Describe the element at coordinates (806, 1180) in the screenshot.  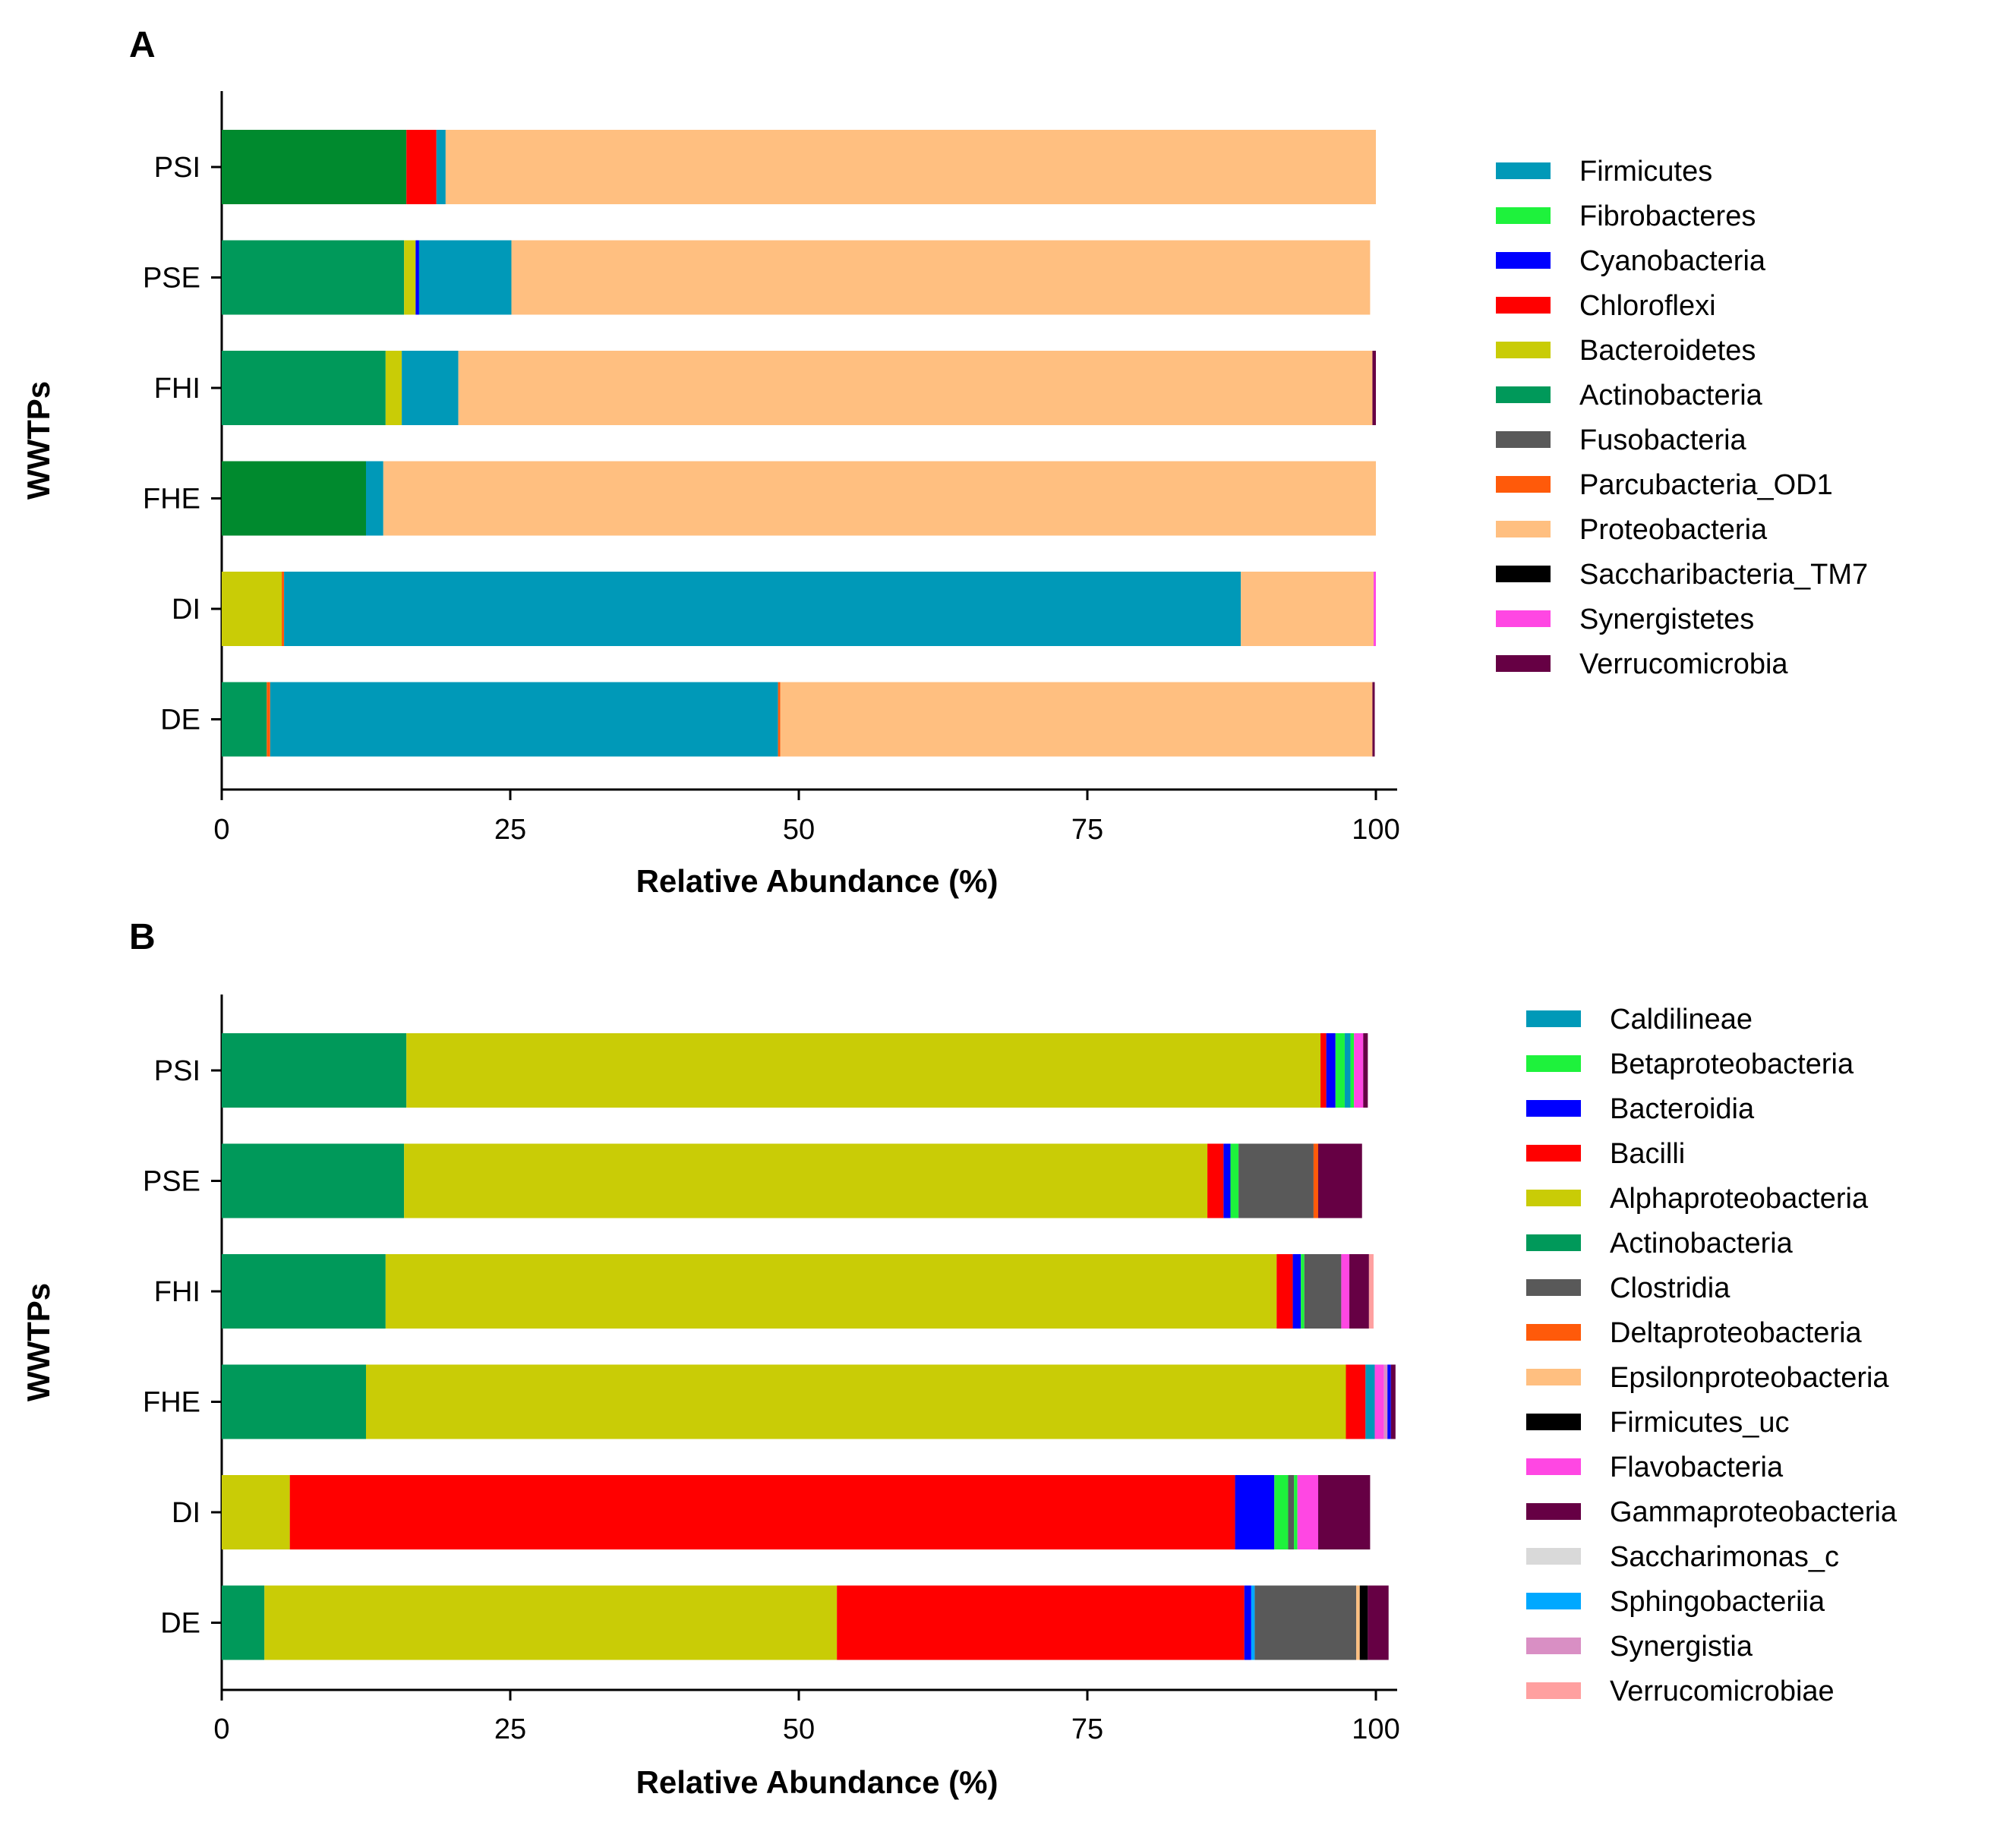
I see `bar-segment-pse-alphaproteobacteria` at that location.